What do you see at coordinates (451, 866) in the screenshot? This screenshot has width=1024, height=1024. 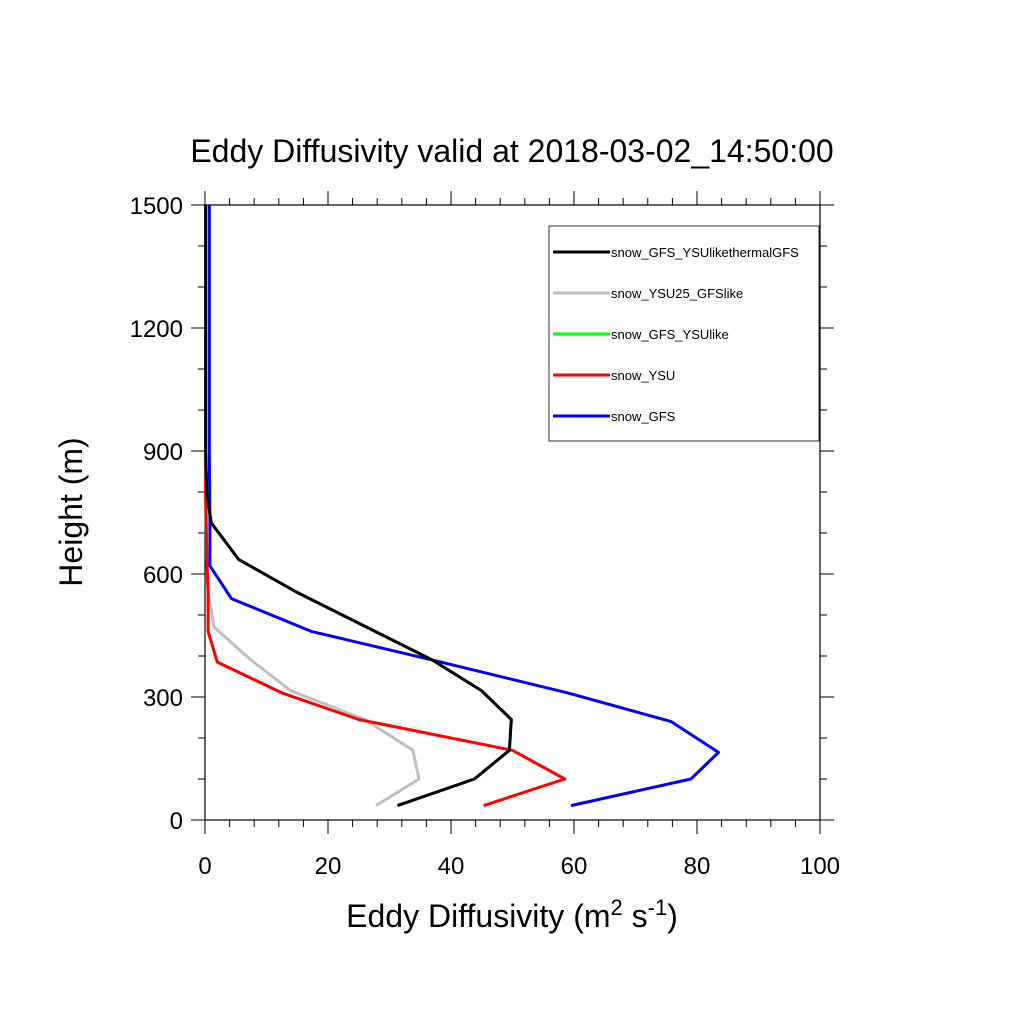 I see `x-tick-label: 40` at bounding box center [451, 866].